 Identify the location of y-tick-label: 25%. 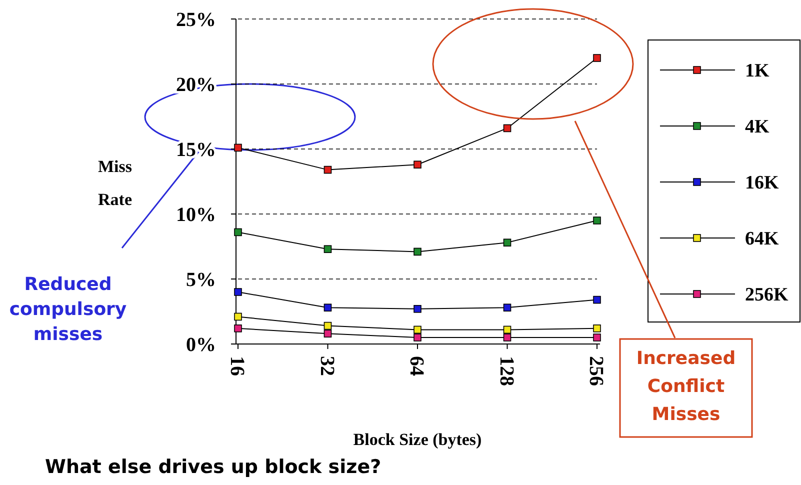
(196, 20).